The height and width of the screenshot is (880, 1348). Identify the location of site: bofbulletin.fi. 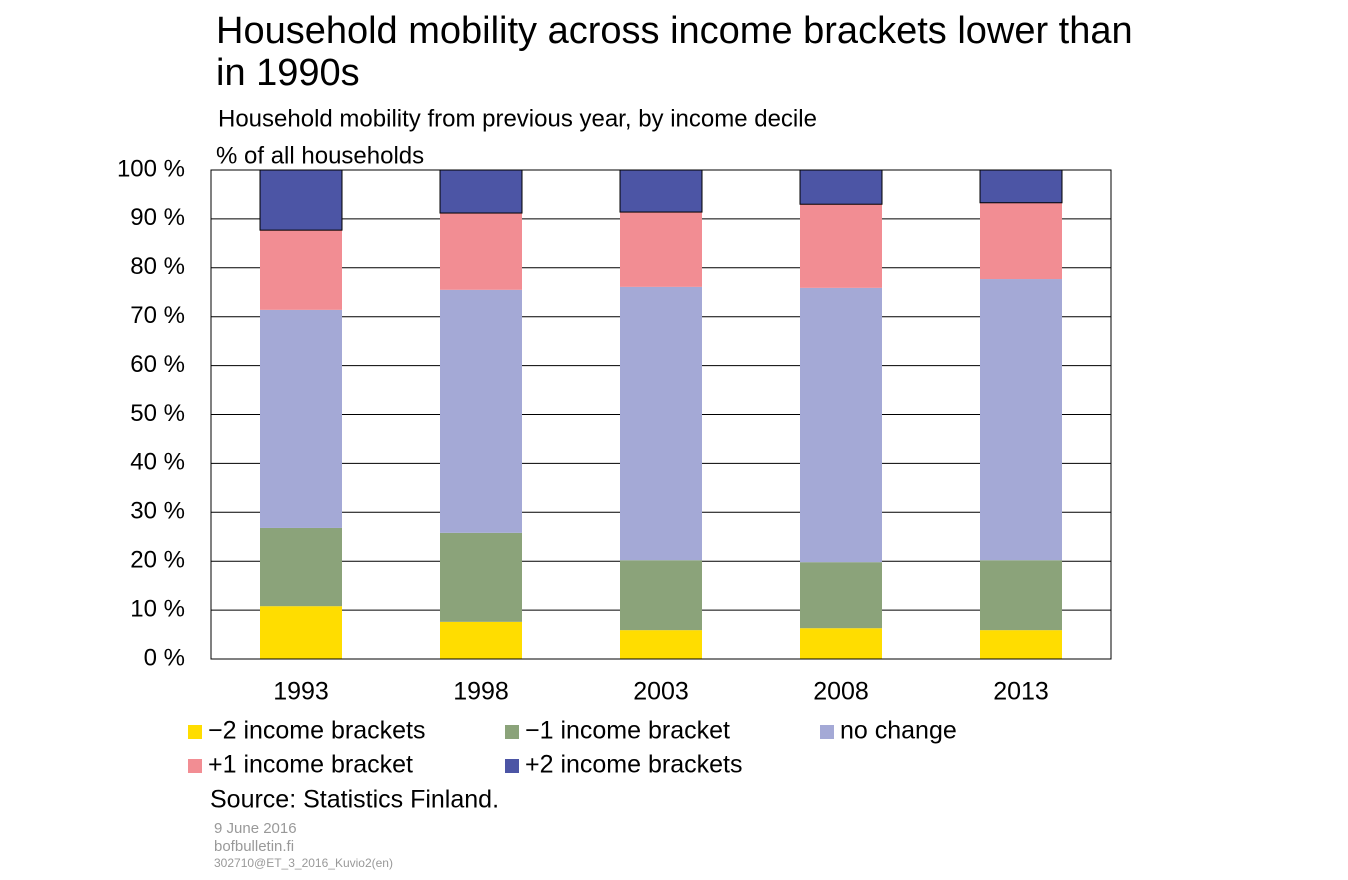
(254, 846).